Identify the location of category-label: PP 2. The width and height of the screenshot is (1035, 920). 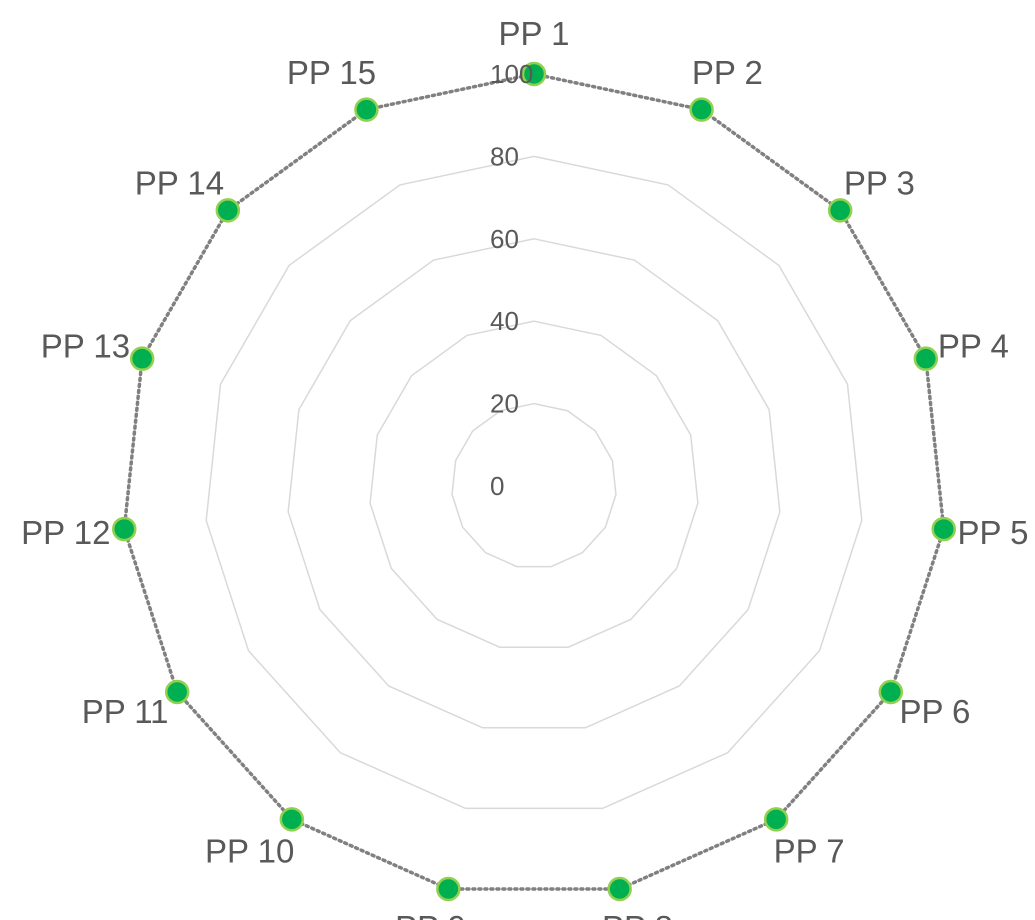
(727, 72).